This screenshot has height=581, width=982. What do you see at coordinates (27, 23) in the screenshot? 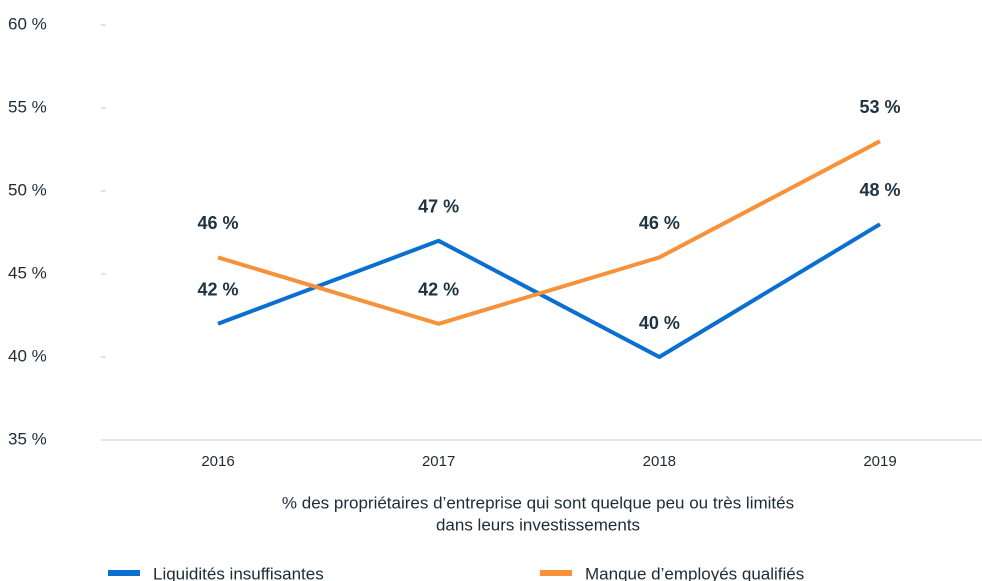
I see `y-tick-label: 60 %` at bounding box center [27, 23].